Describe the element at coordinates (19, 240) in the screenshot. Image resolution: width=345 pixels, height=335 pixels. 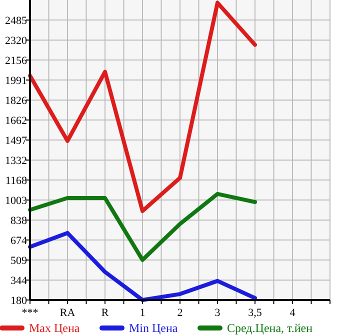
I see `y-tick-label: 674` at that location.